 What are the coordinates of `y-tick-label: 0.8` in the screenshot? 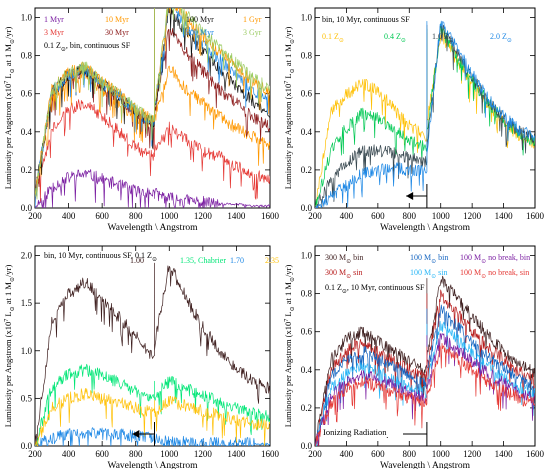 It's located at (27, 56).